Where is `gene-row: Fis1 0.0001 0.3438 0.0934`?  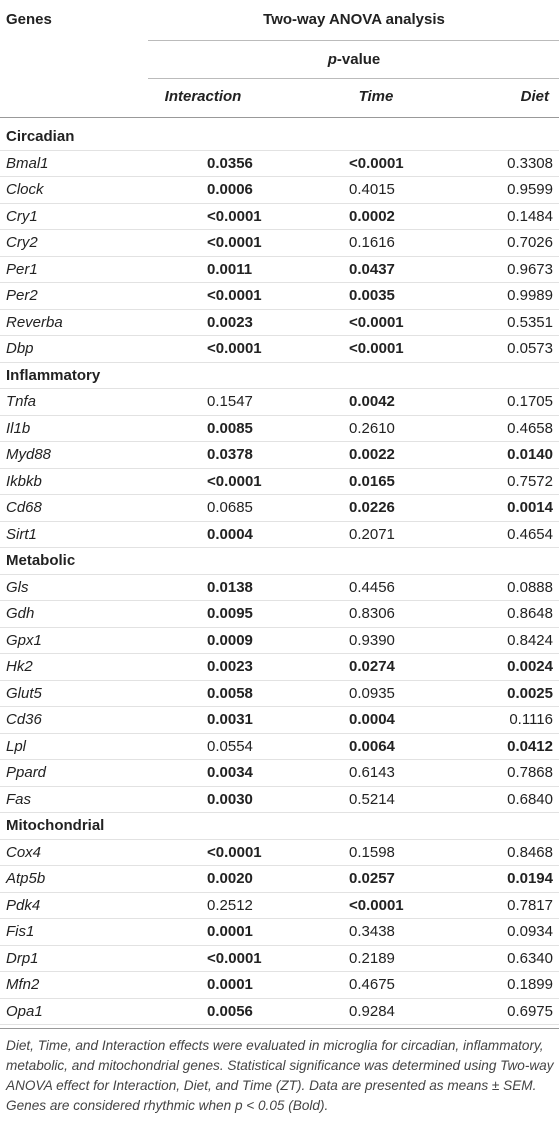
gene-row: Fis1 0.0001 0.3438 0.0934 is located at coordinates (279, 932).